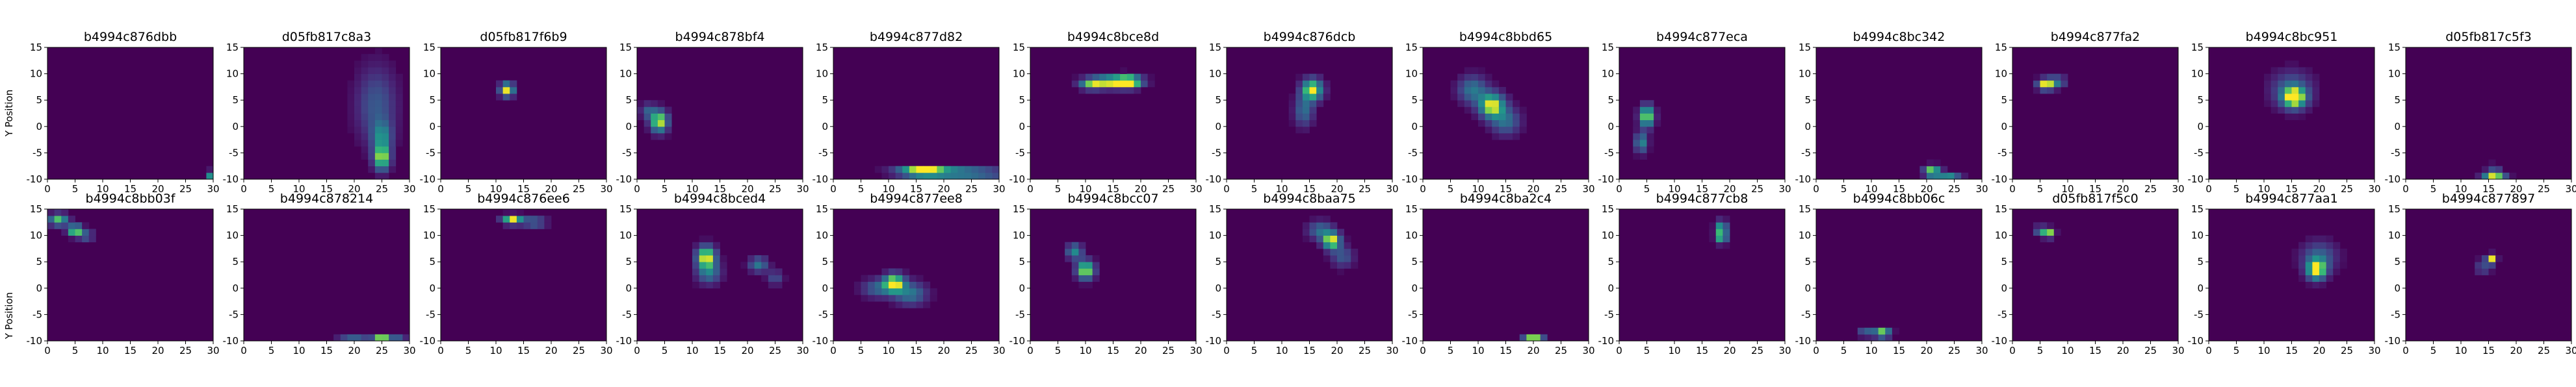 This screenshot has width=2576, height=387. I want to click on heatmap-panel: b4994c8bcc07 0 5 10 15 20 25 30 -10 -5 0 5 10 15, so click(1106, 274).